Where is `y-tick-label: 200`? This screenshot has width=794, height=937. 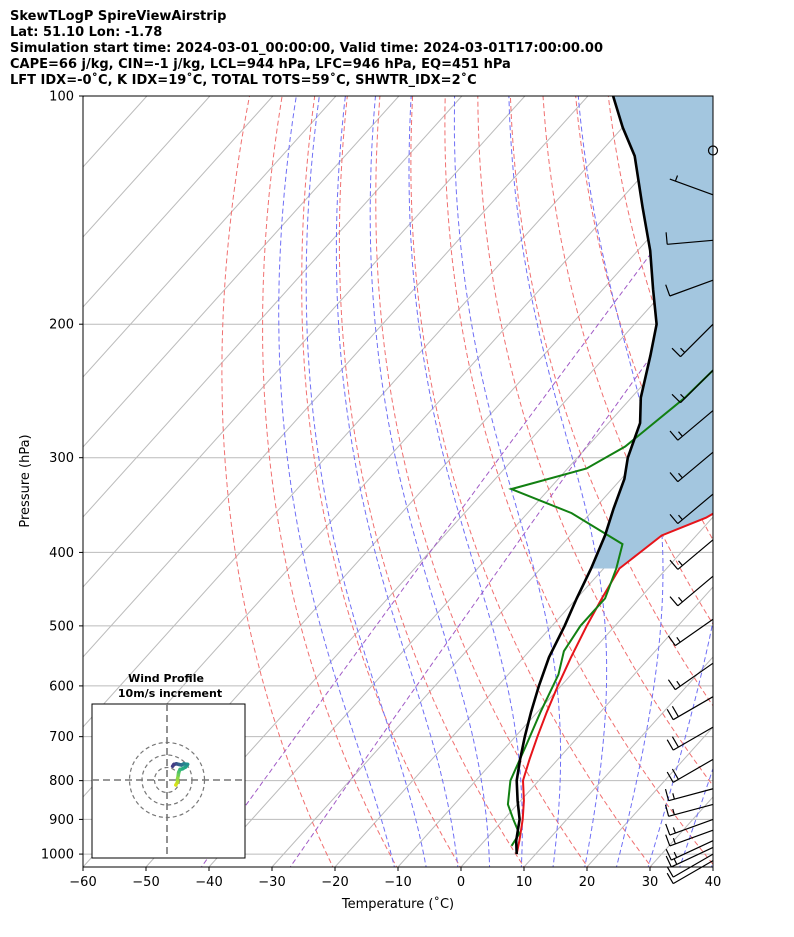 y-tick-label: 200 is located at coordinates (61, 325).